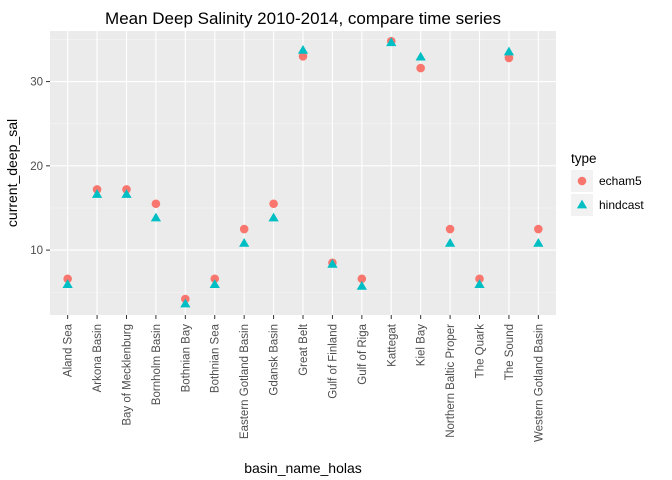 This screenshot has width=672, height=480. I want to click on x-tick-label: Eastern Gotland Basin, so click(245, 381).